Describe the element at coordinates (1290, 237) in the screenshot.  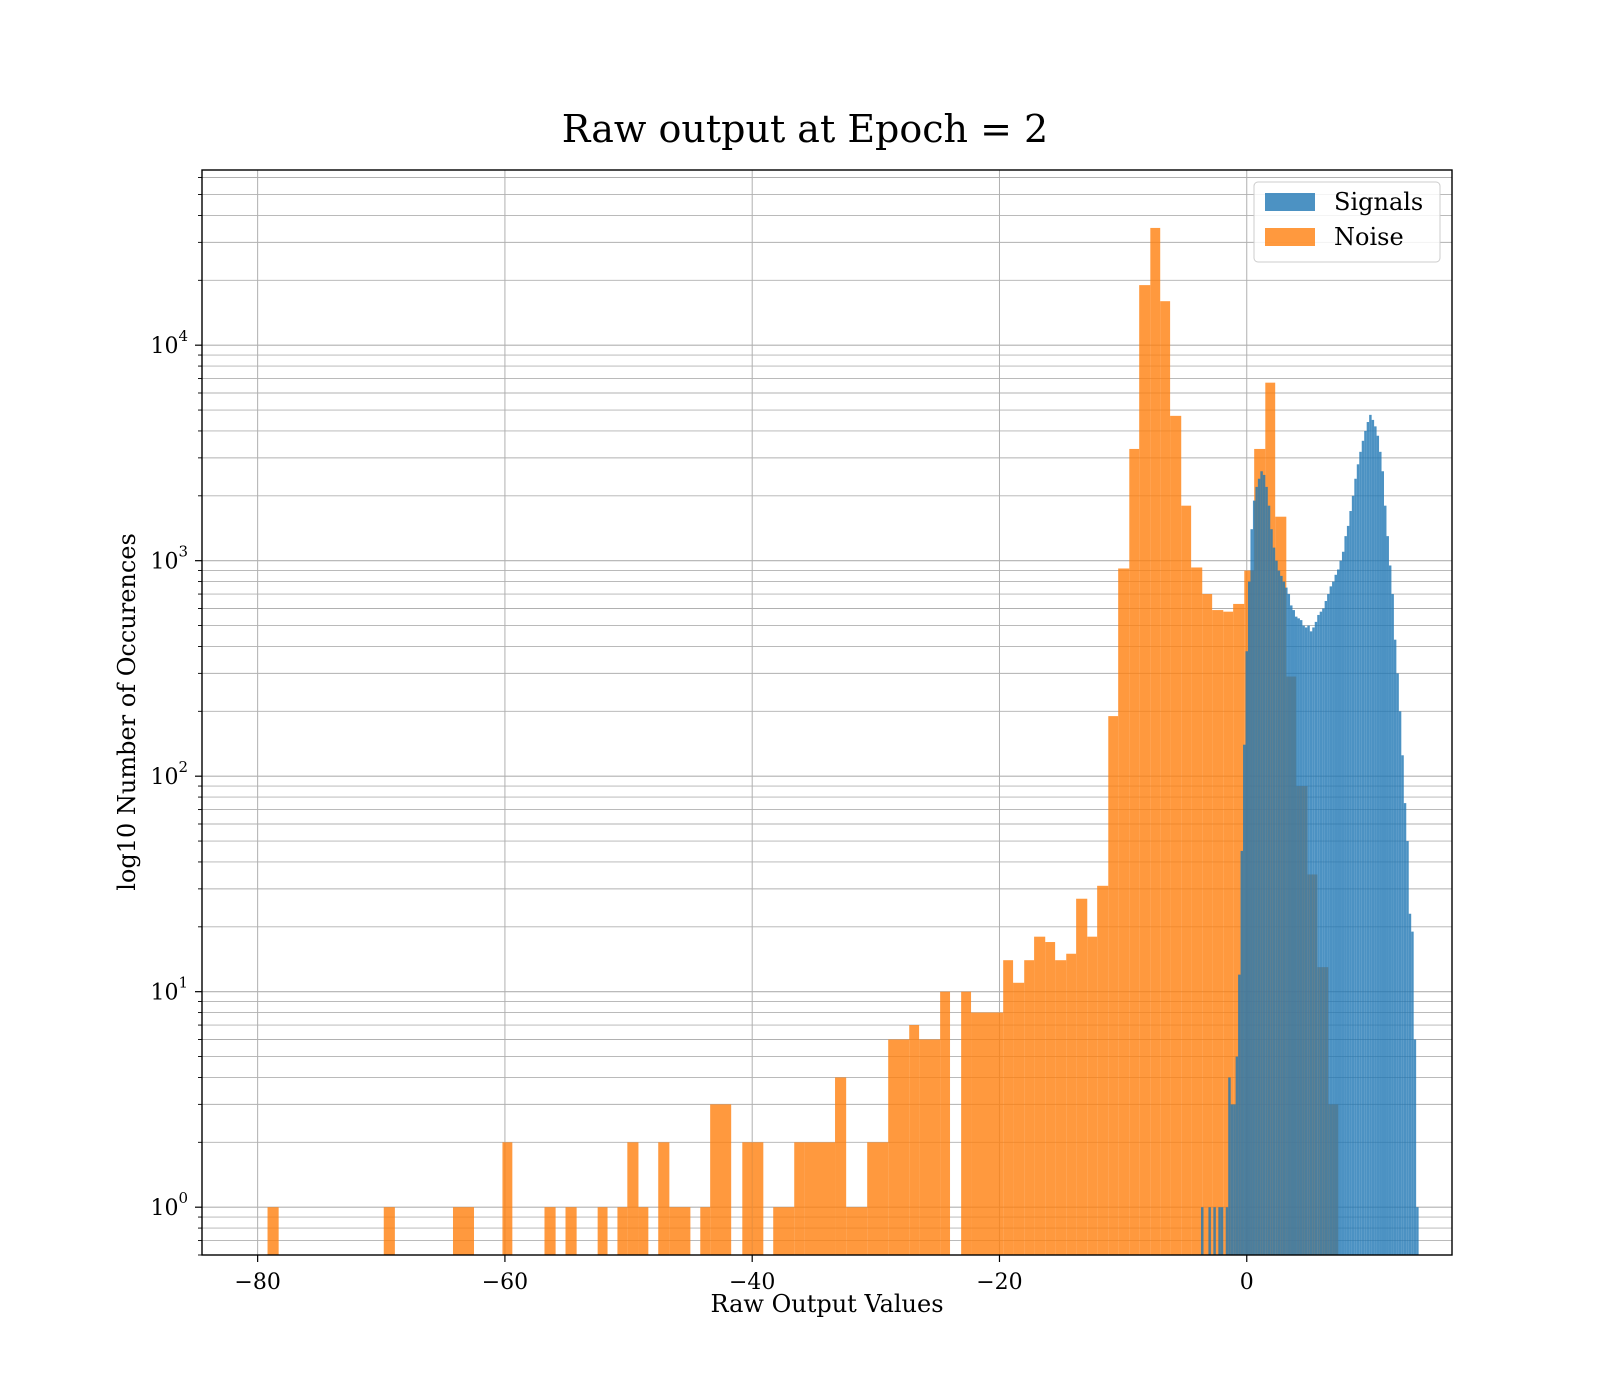
I see `legend-swatch-noise` at that location.